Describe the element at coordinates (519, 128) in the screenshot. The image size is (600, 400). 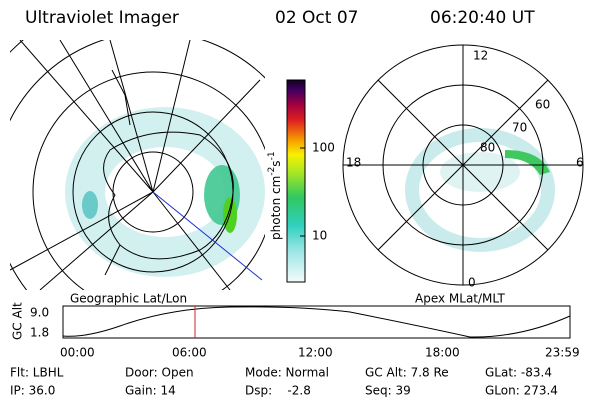
I see `lat-label: 70` at that location.